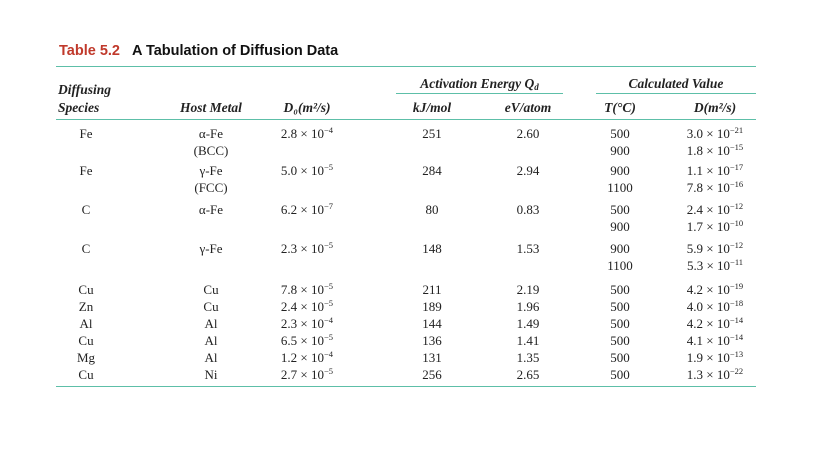 The width and height of the screenshot is (828, 461). Describe the element at coordinates (307, 209) in the screenshot. I see `d0-cell: 6.2 × 10⁻⁷` at that location.